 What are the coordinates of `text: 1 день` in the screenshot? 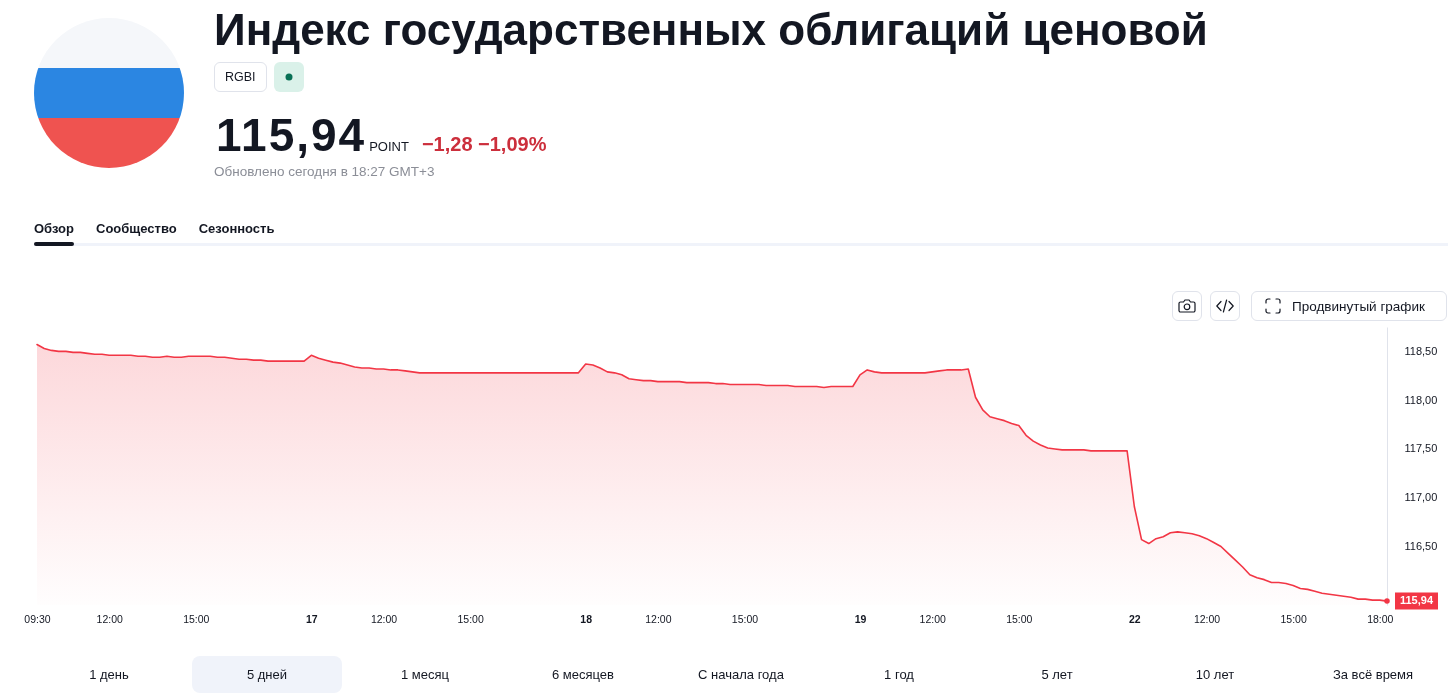 It's located at (109, 675).